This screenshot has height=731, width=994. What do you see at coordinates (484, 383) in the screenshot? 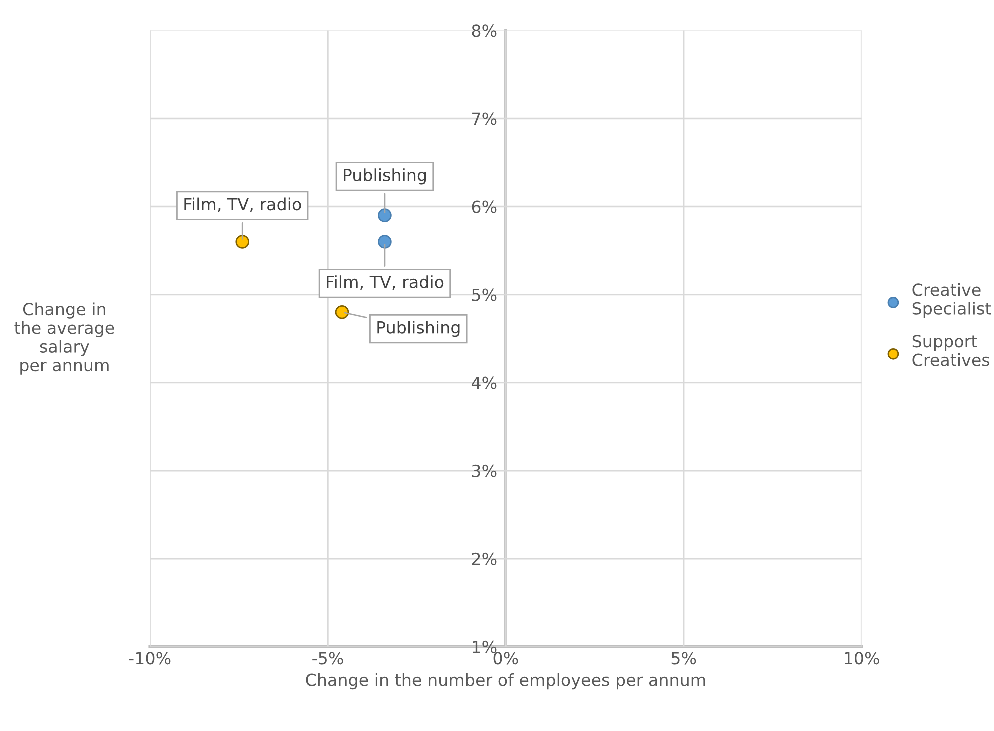
I see `y-tick-label: 4%` at bounding box center [484, 383].